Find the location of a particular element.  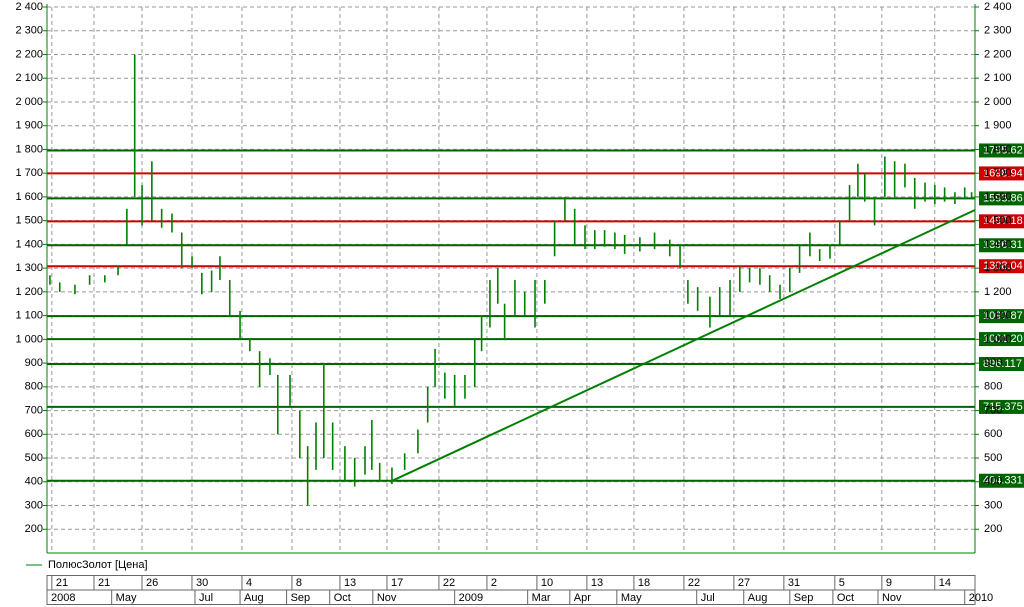

y-tick-label: 1 300 is located at coordinates (29, 268).